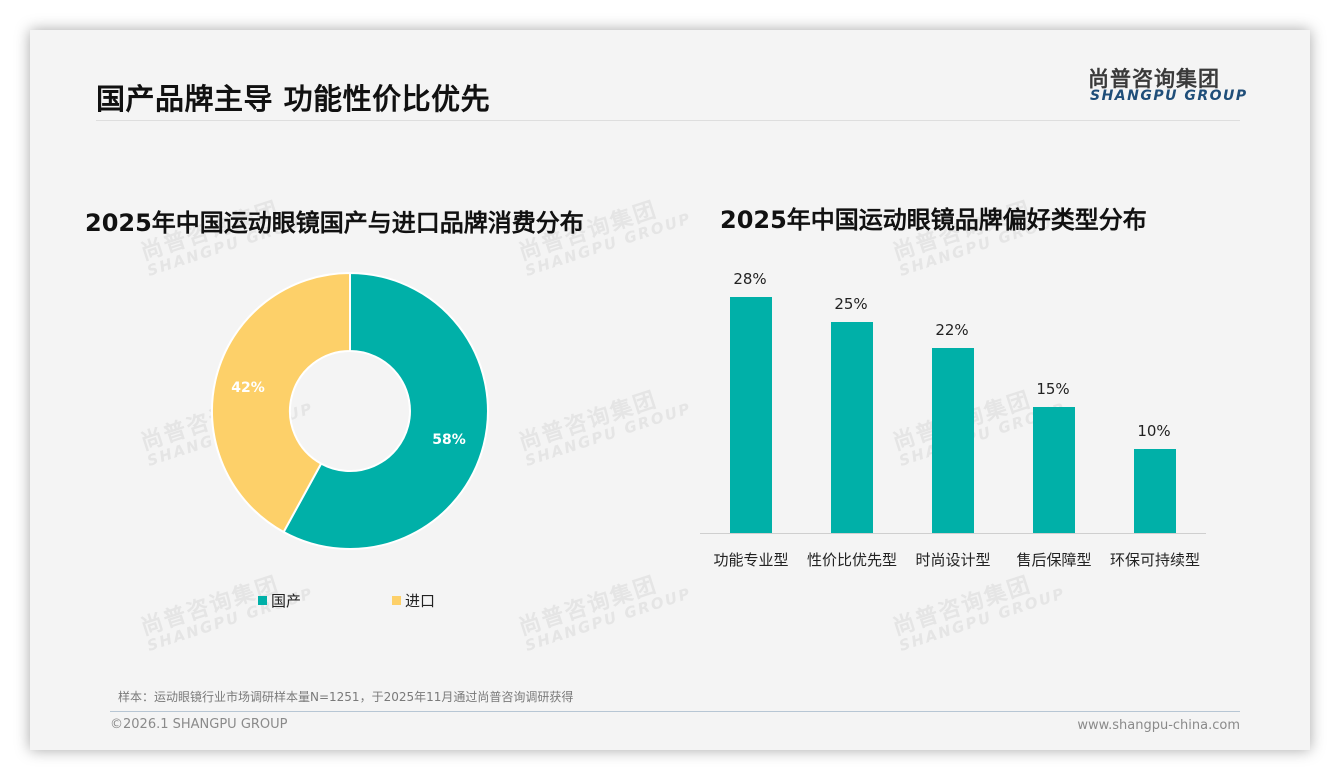 This screenshot has height=780, width=1340. What do you see at coordinates (851, 560) in the screenshot?
I see `bar-category-label: 性价比优先型` at bounding box center [851, 560].